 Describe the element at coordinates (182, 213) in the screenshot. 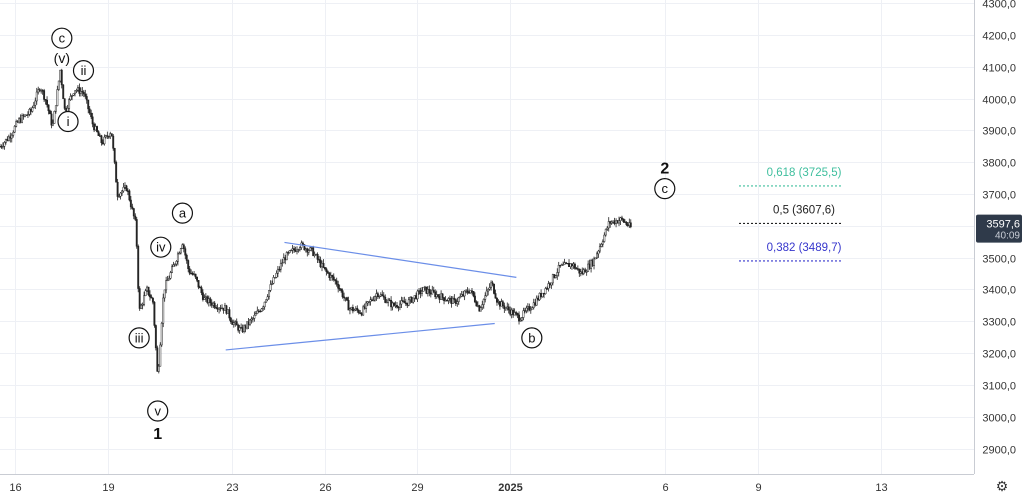

I see `wave-label: a` at that location.